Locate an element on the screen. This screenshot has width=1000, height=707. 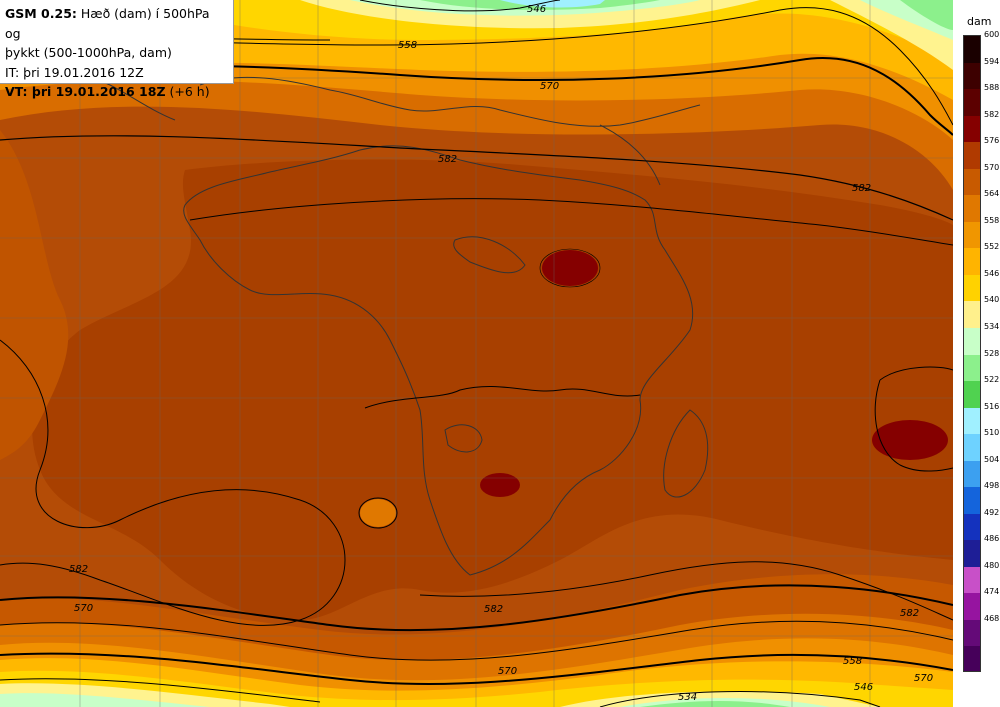
info-line-model: GSM 0.25: Hæð (dam) í 500hPa og is located at coordinates (116, 23).